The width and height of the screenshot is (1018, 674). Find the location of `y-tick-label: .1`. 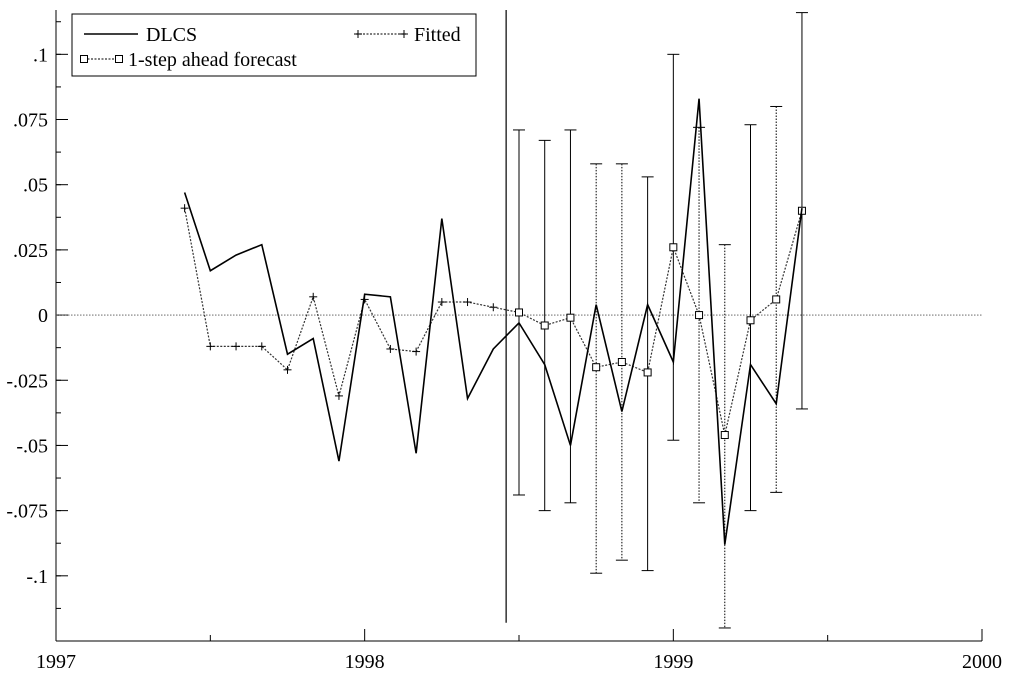

y-tick-label: .1 is located at coordinates (40, 55).